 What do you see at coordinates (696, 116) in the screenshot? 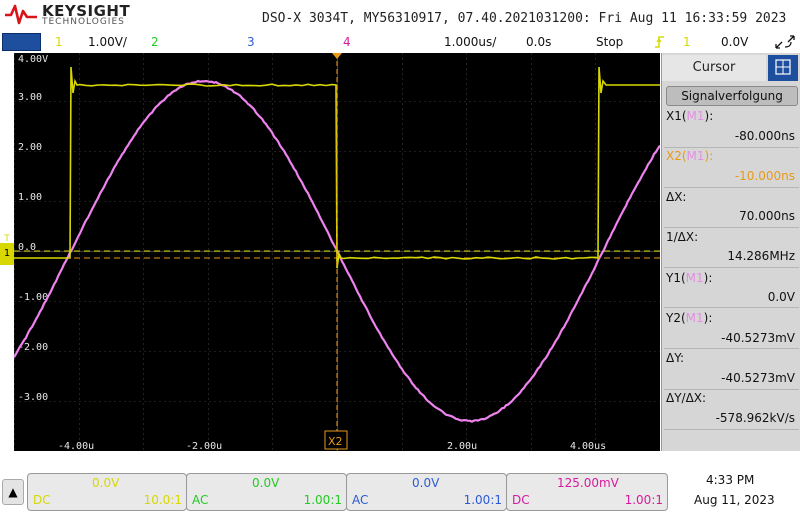
I see `x1-source: M1` at bounding box center [696, 116].